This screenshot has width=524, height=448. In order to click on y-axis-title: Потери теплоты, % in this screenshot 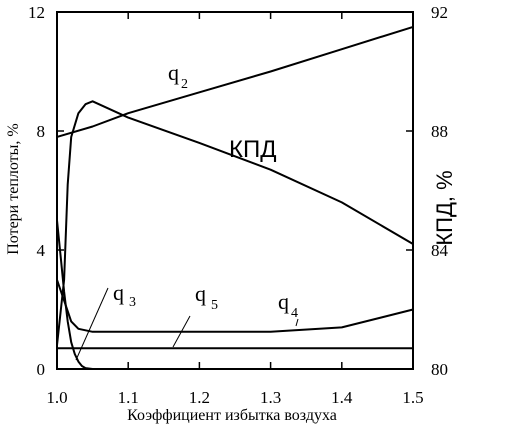, I will do `click(13, 189)`.